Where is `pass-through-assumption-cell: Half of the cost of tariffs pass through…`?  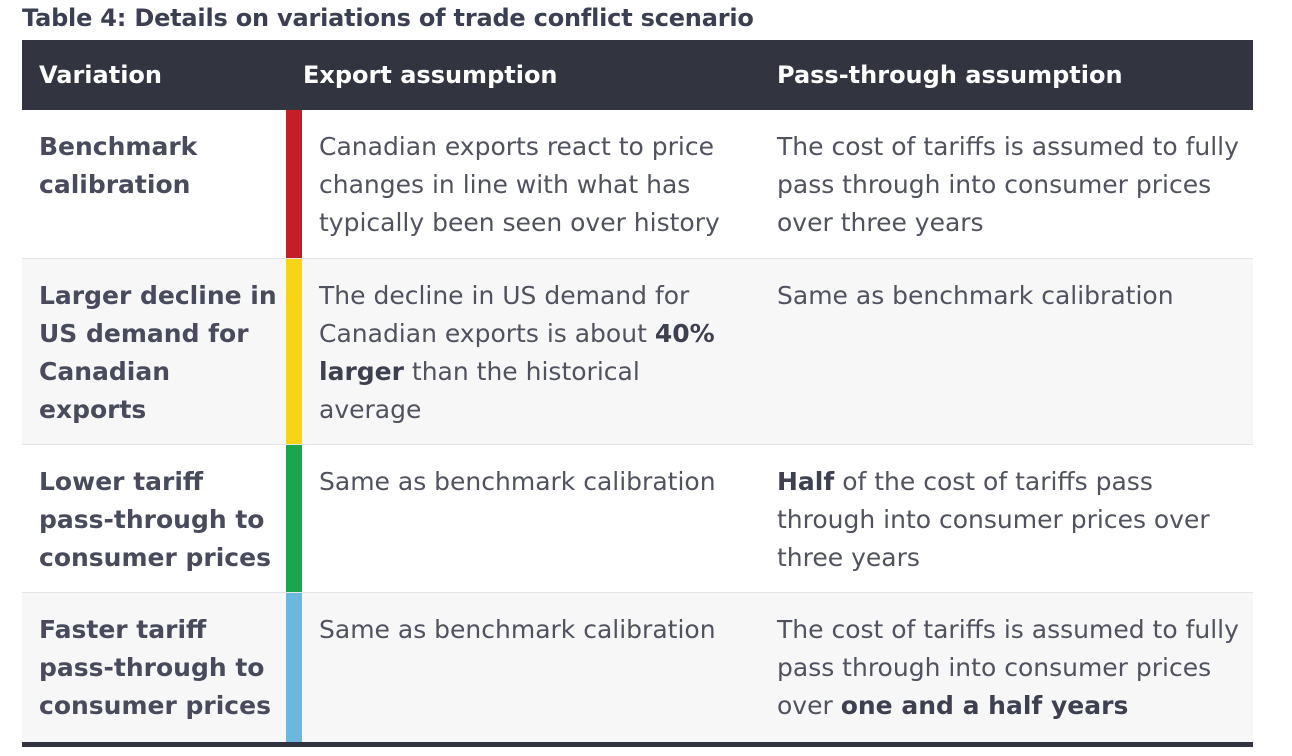 pass-through-assumption-cell: Half of the cost of tariffs pass through… is located at coordinates (1006, 518).